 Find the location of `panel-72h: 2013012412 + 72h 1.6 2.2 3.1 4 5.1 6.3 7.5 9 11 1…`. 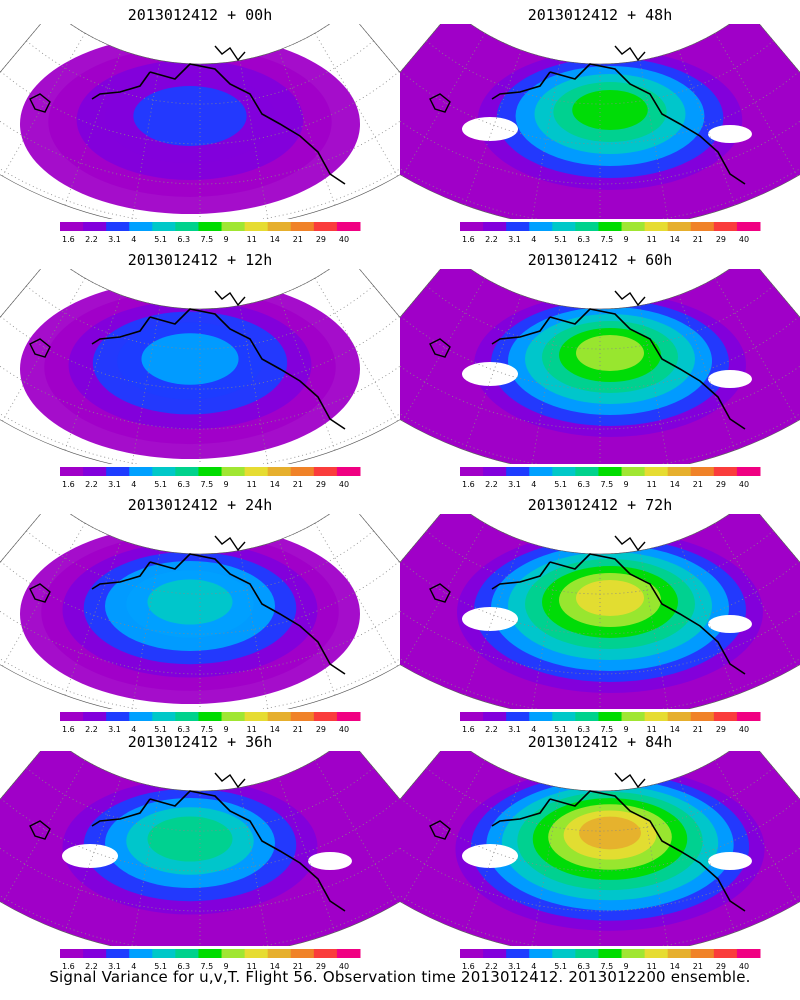

panel-72h: 2013012412 + 72h 1.6 2.2 3.1 4 5.1 6.3 7.5 9 11 1… is located at coordinates (600, 615).